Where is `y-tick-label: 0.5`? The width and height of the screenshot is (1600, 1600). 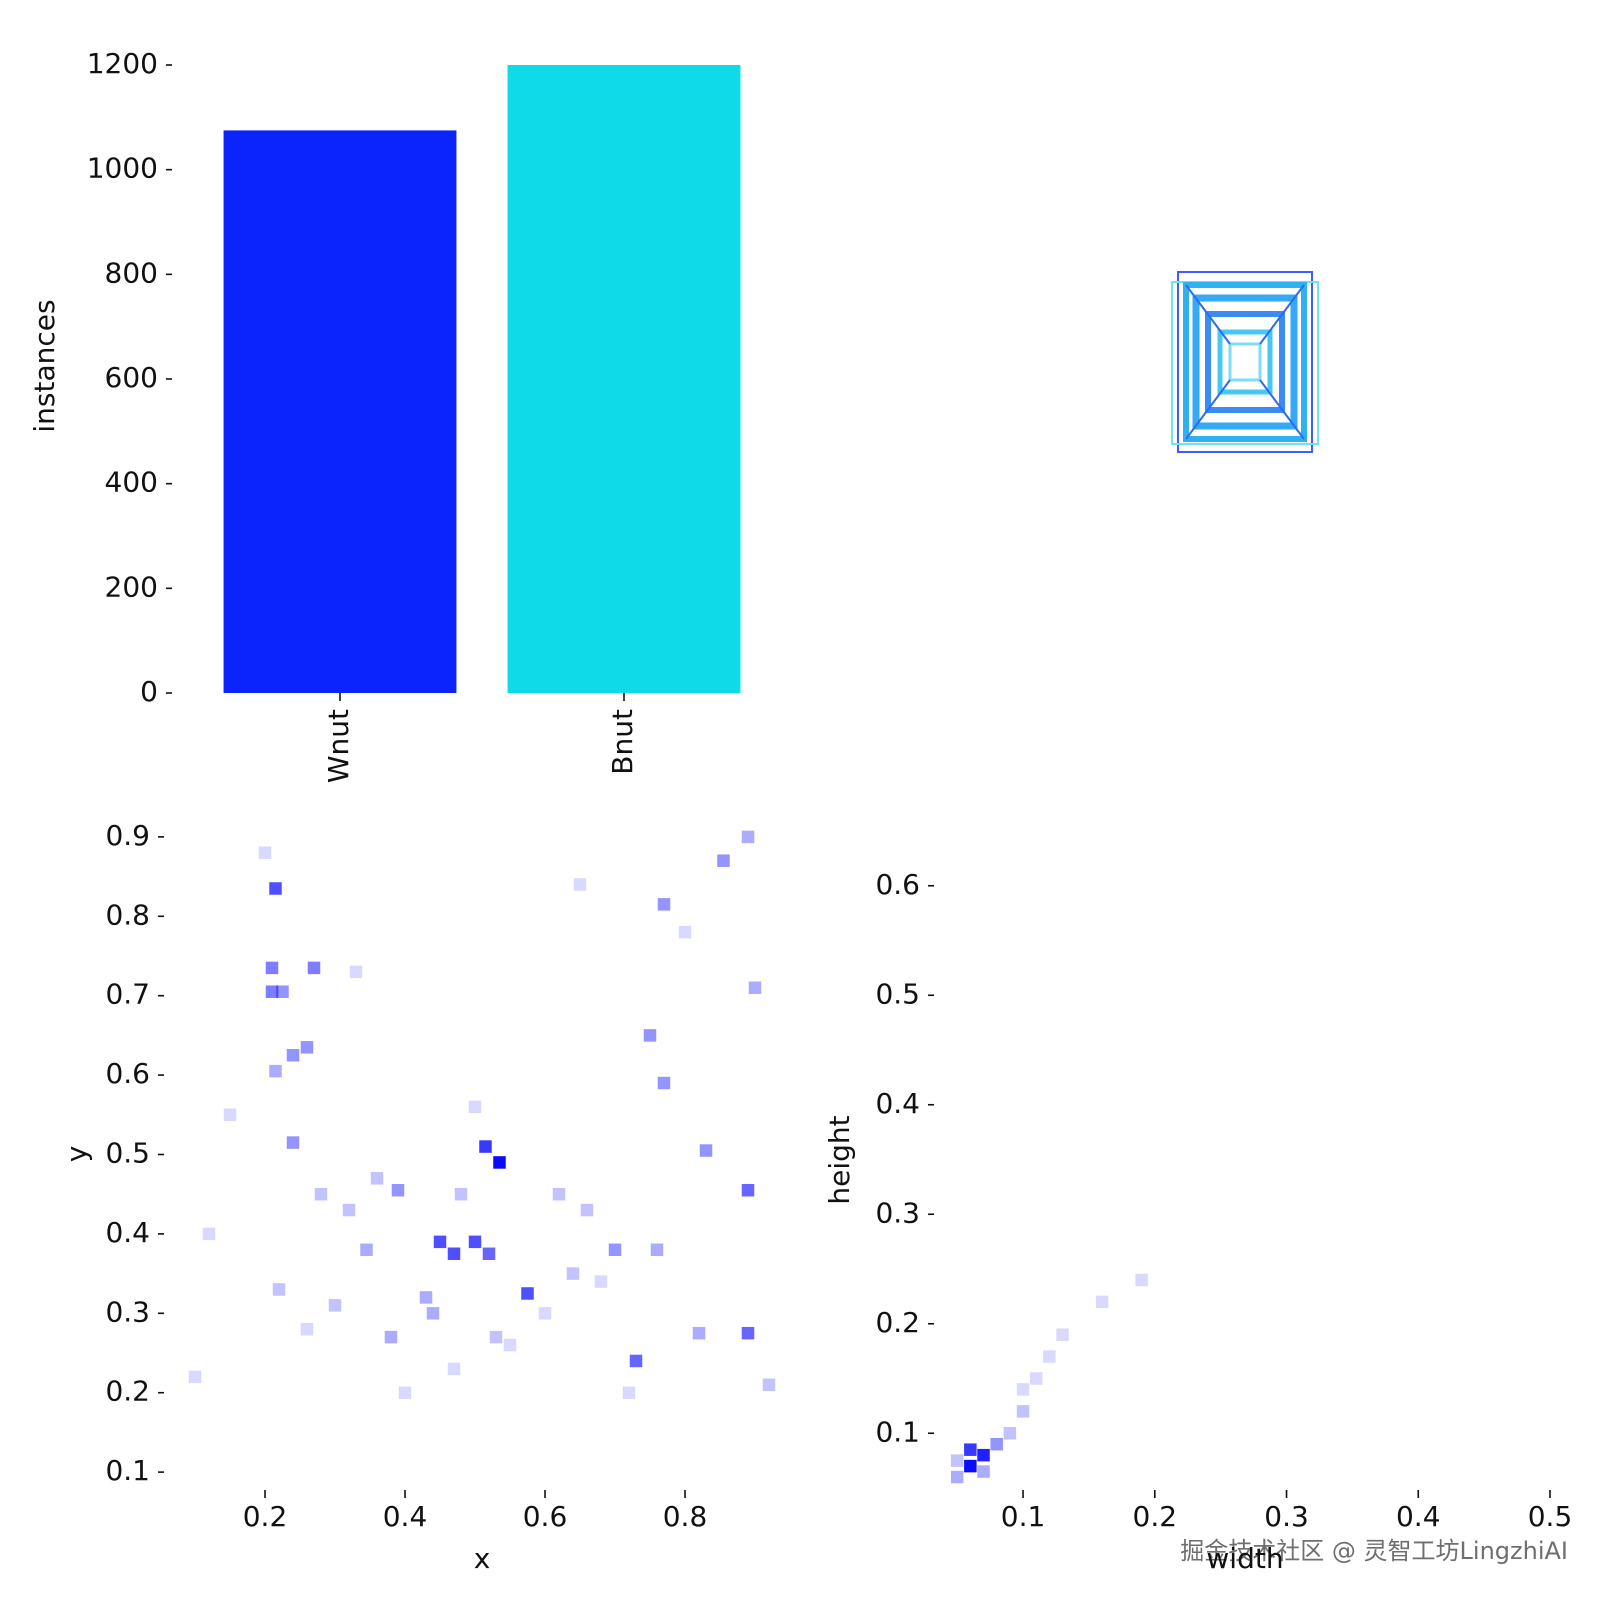 y-tick-label: 0.5 is located at coordinates (127, 1153).